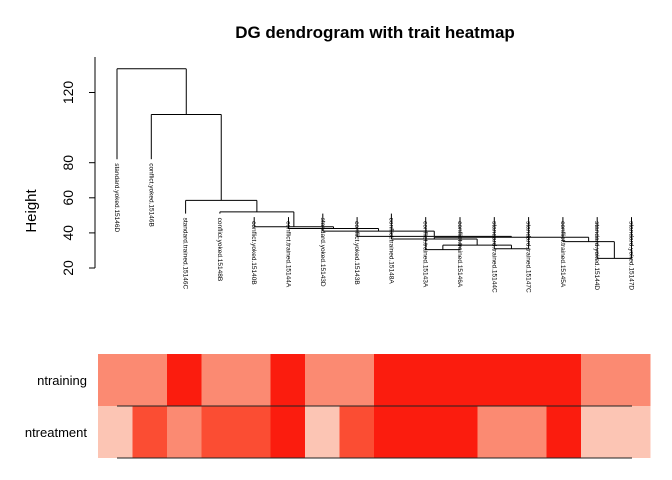 Image resolution: width=672 pixels, height=480 pixels. Describe the element at coordinates (77, 178) in the screenshot. I see `y-axis-ticks: 20 40 60 80 120` at that location.